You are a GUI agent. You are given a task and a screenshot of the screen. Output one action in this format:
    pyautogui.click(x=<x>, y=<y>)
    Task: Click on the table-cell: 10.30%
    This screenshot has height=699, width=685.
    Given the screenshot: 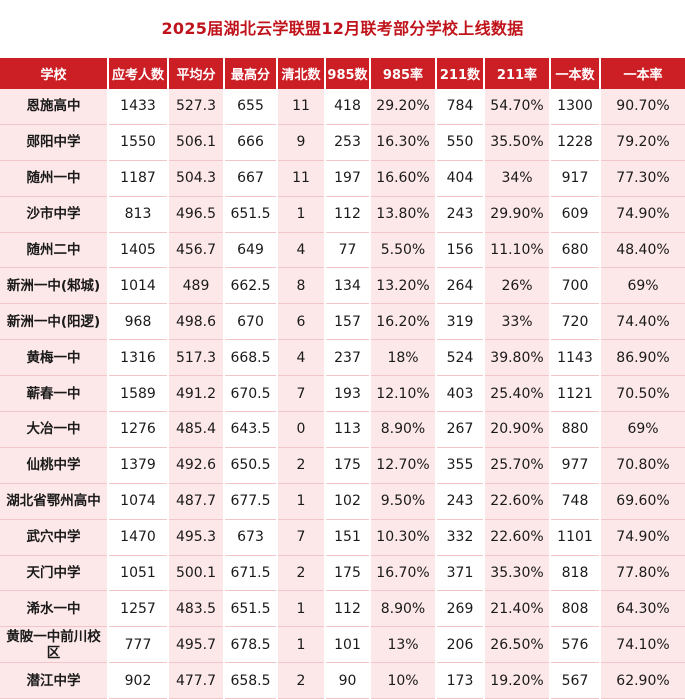 What is the action you would take?
    pyautogui.click(x=403, y=537)
    